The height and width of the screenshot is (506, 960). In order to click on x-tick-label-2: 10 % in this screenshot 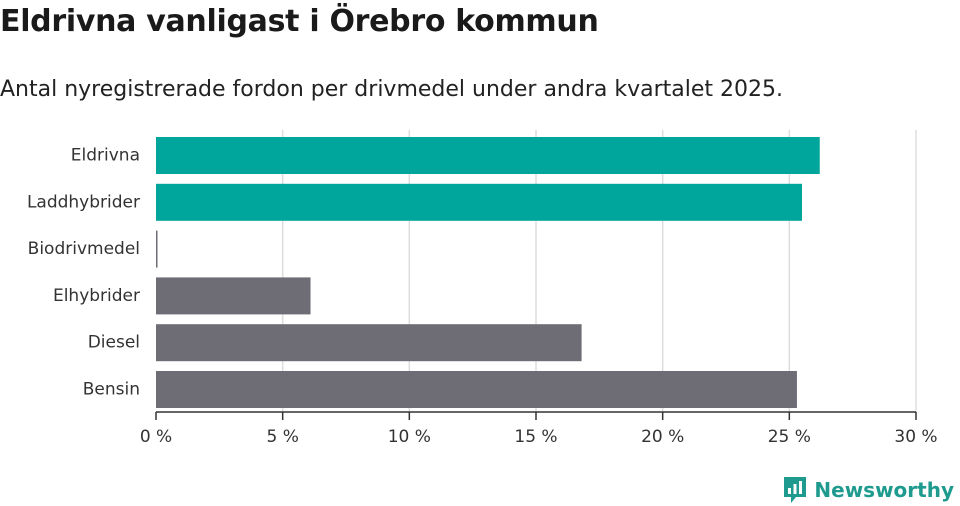, I will do `click(409, 437)`.